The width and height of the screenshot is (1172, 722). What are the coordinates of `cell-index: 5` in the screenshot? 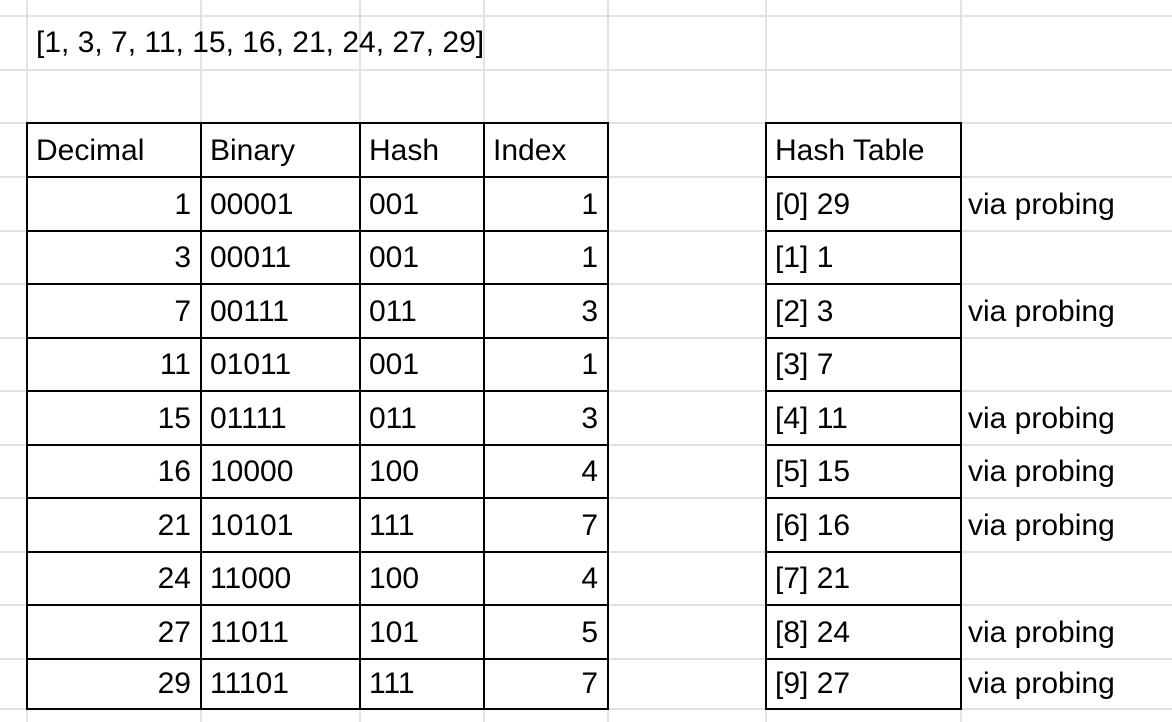 It's located at (589, 632).